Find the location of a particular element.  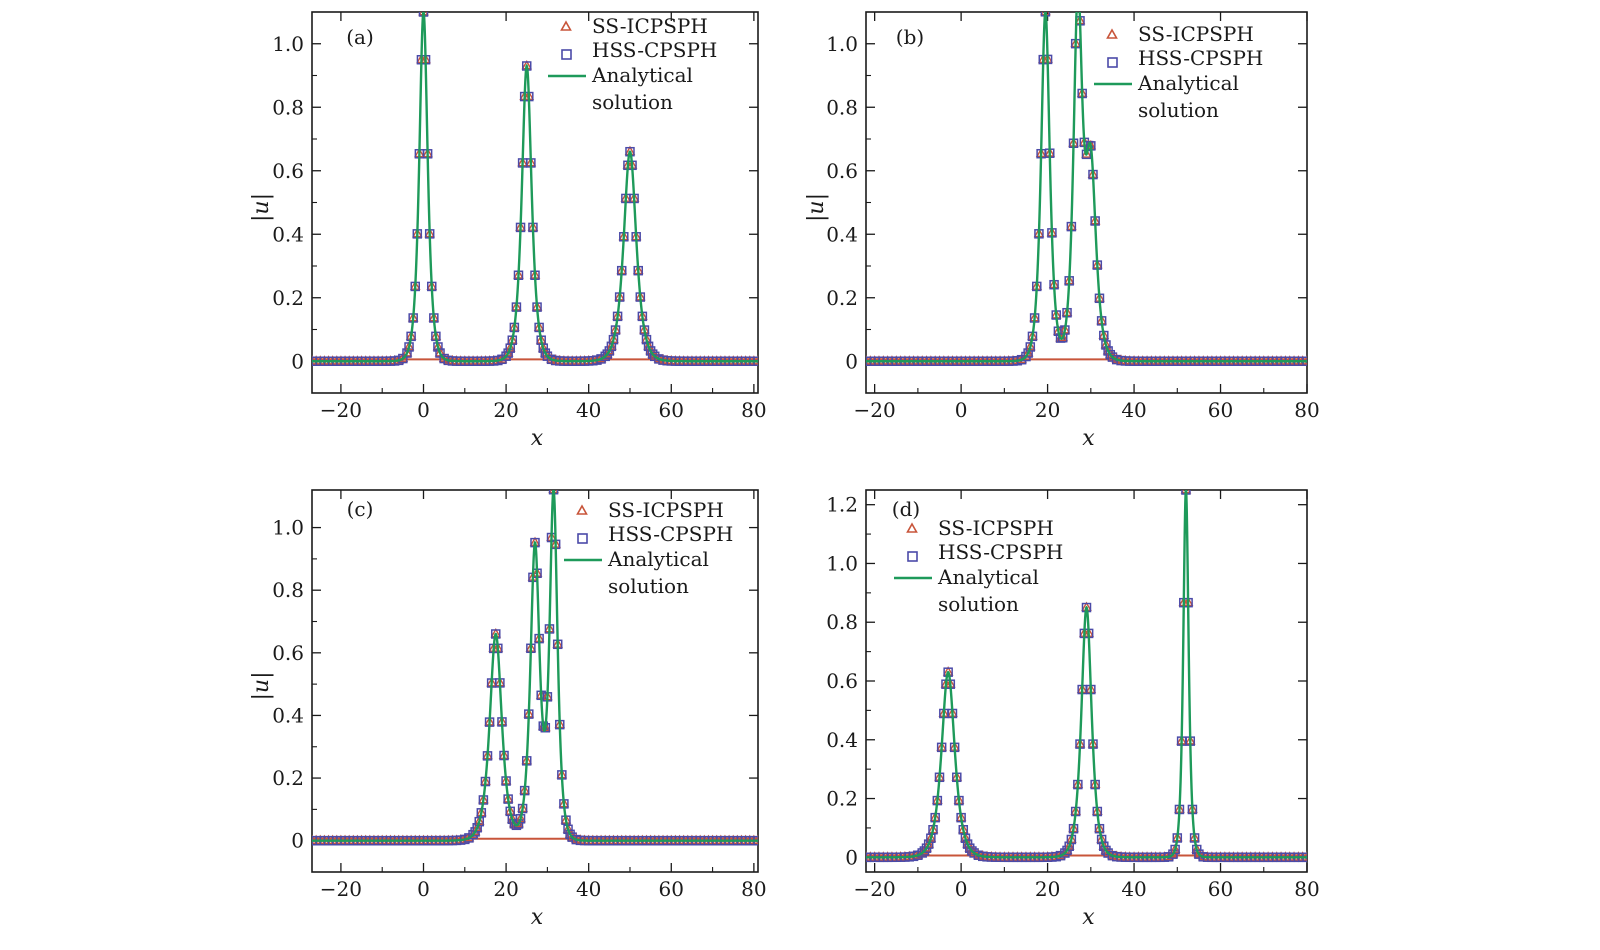

panel-tag: (a) is located at coordinates (360, 37).